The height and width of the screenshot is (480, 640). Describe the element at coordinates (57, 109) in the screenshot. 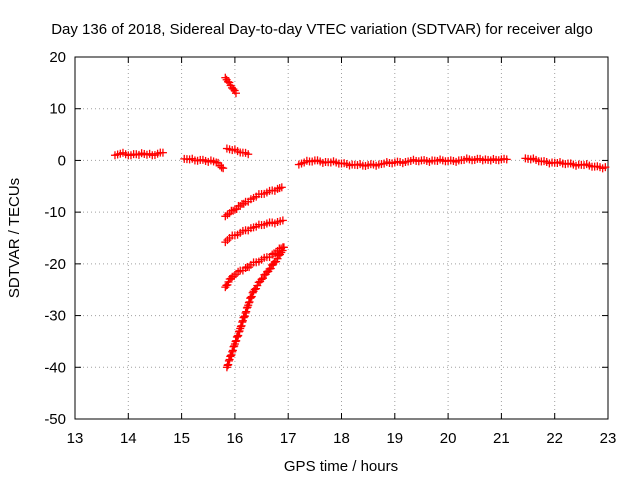

I see `y-tick-label: 10` at that location.